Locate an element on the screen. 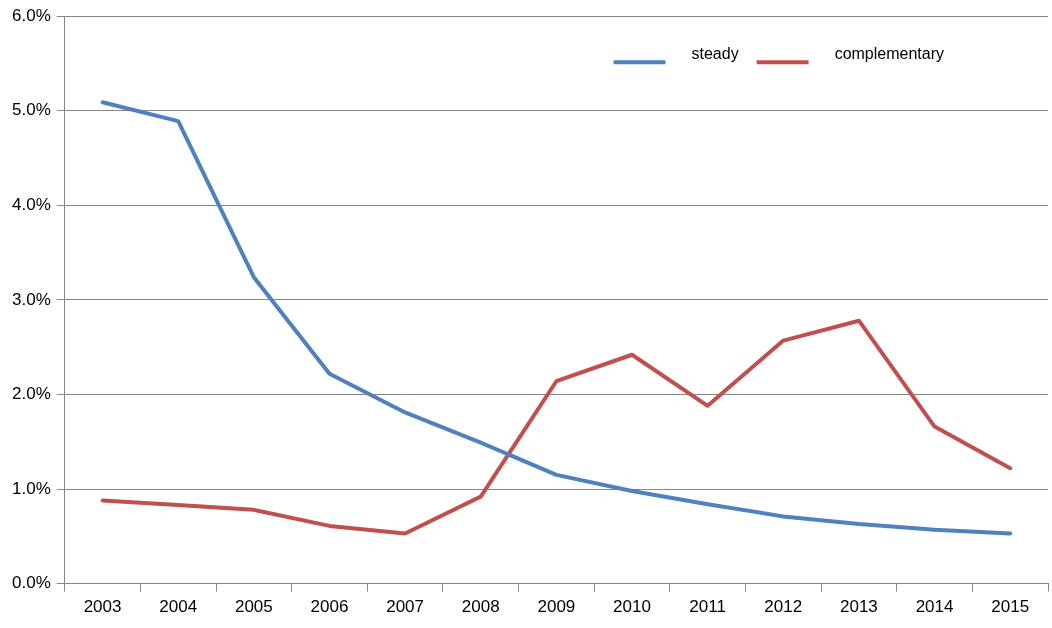 This screenshot has height=628, width=1052. y-tick-label: 0.0% is located at coordinates (31, 583).